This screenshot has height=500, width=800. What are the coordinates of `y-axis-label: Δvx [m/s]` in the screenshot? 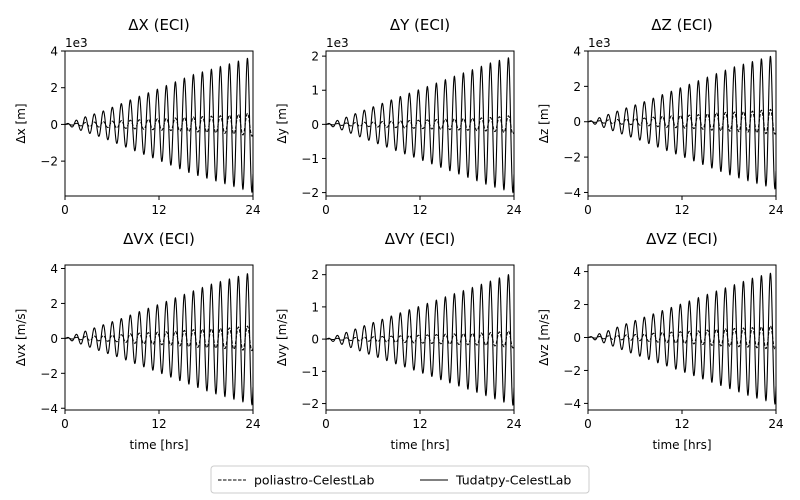 It's located at (21, 338).